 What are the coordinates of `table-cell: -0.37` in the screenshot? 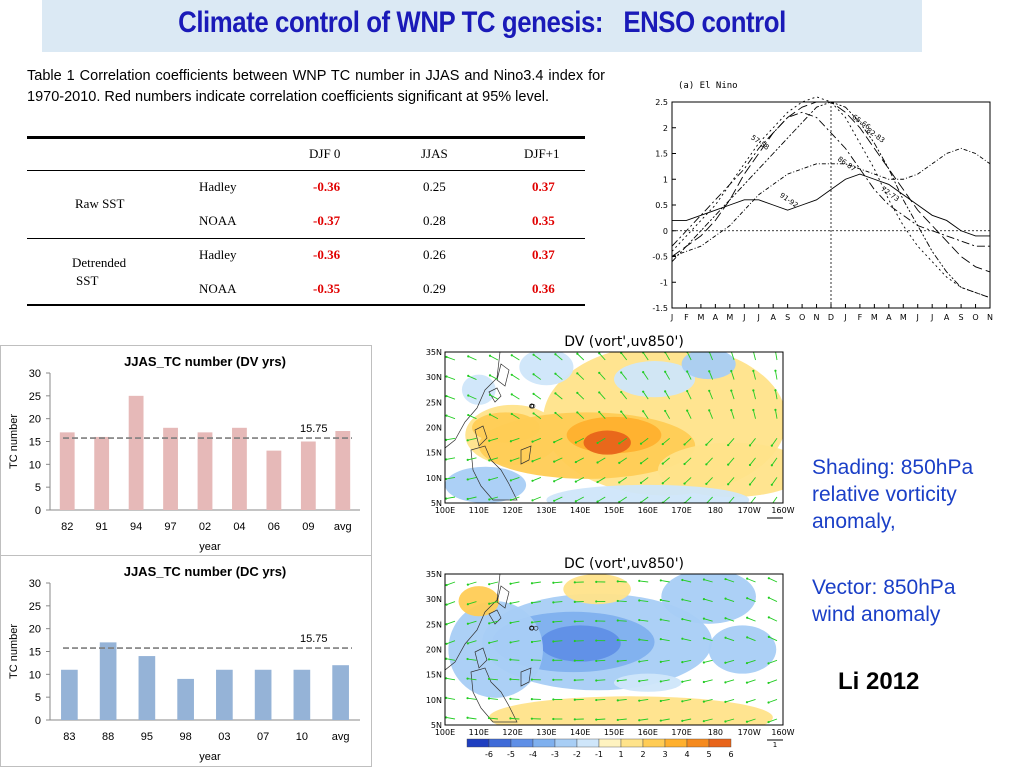 It's located at (327, 220).